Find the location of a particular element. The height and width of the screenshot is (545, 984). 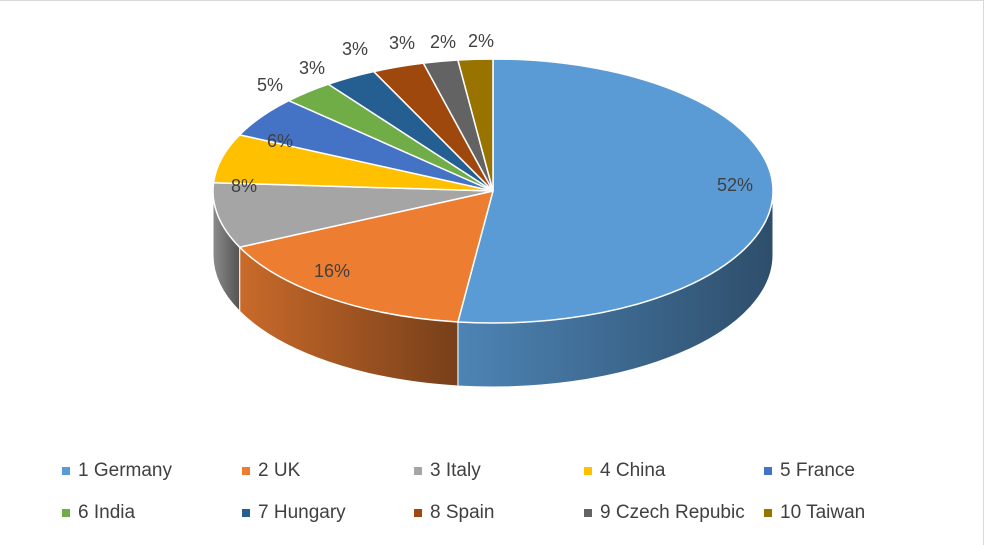

chart-top-border is located at coordinates (492, 0).